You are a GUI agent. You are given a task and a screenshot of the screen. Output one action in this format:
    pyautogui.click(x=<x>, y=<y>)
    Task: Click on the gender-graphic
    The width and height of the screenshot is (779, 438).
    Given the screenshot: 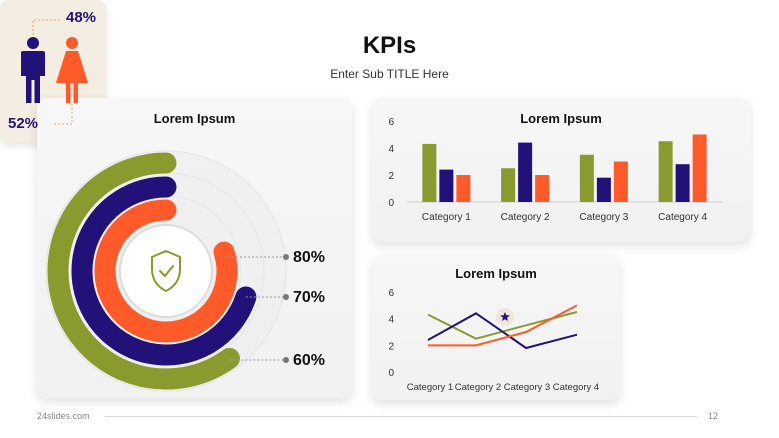 What is the action you would take?
    pyautogui.click(x=54, y=72)
    